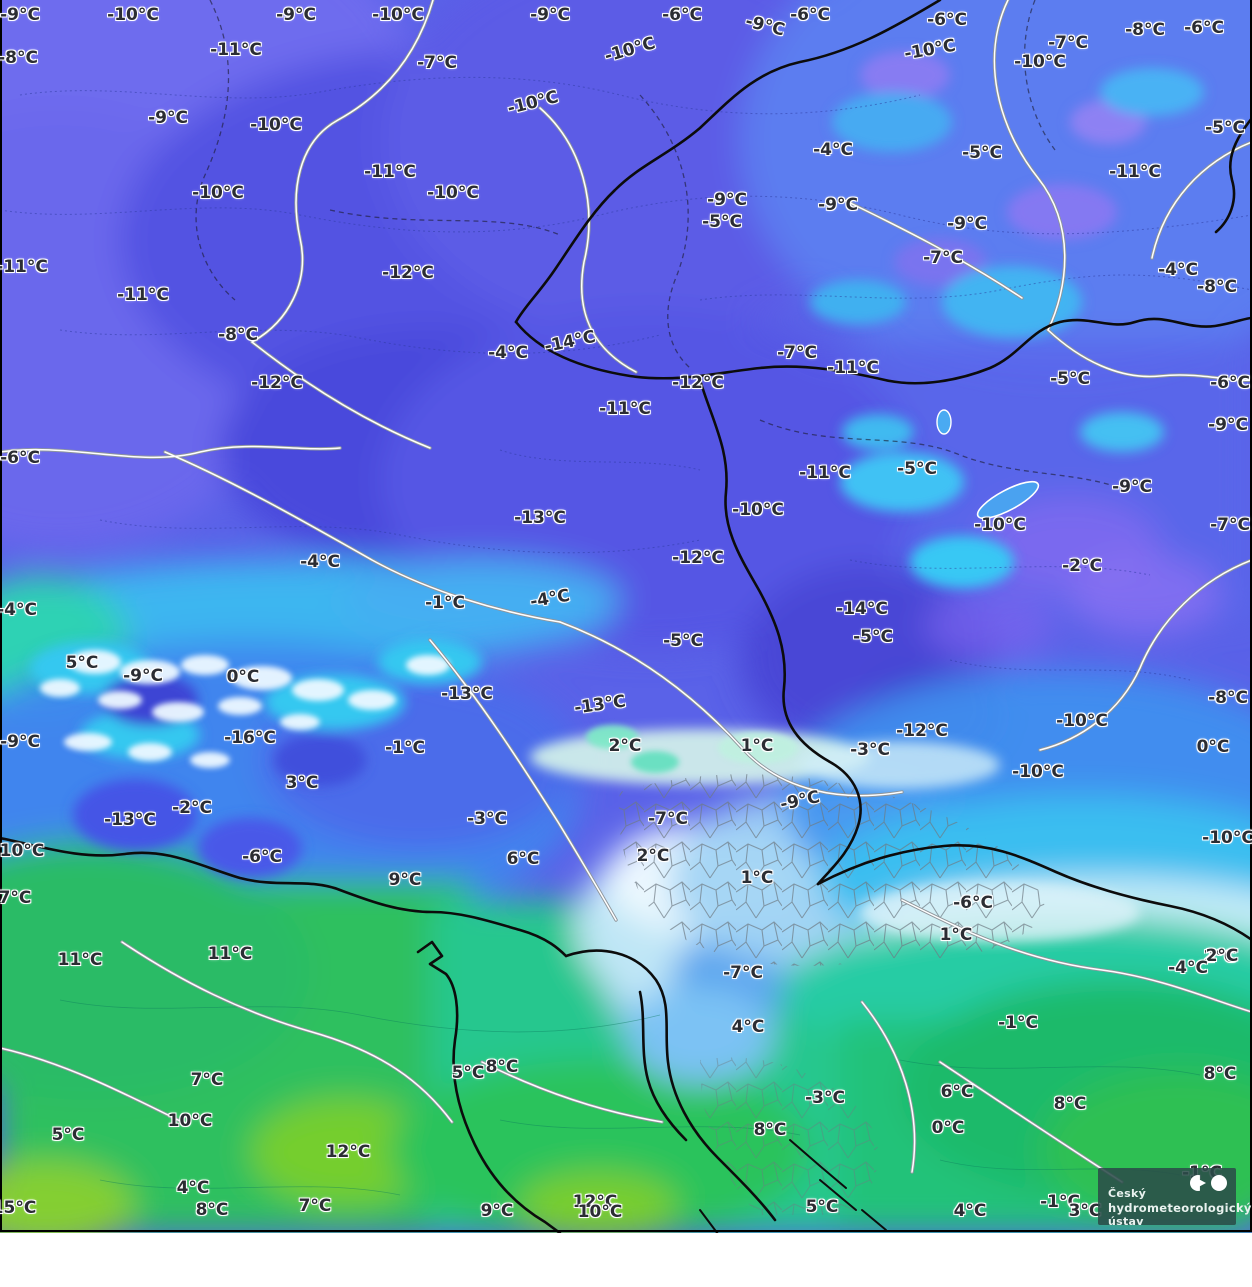 The height and width of the screenshot is (1287, 1252). Describe the element at coordinates (1175, 1198) in the screenshot. I see `chmi-logo-box: Český hydrometeorologický ústav` at that location.